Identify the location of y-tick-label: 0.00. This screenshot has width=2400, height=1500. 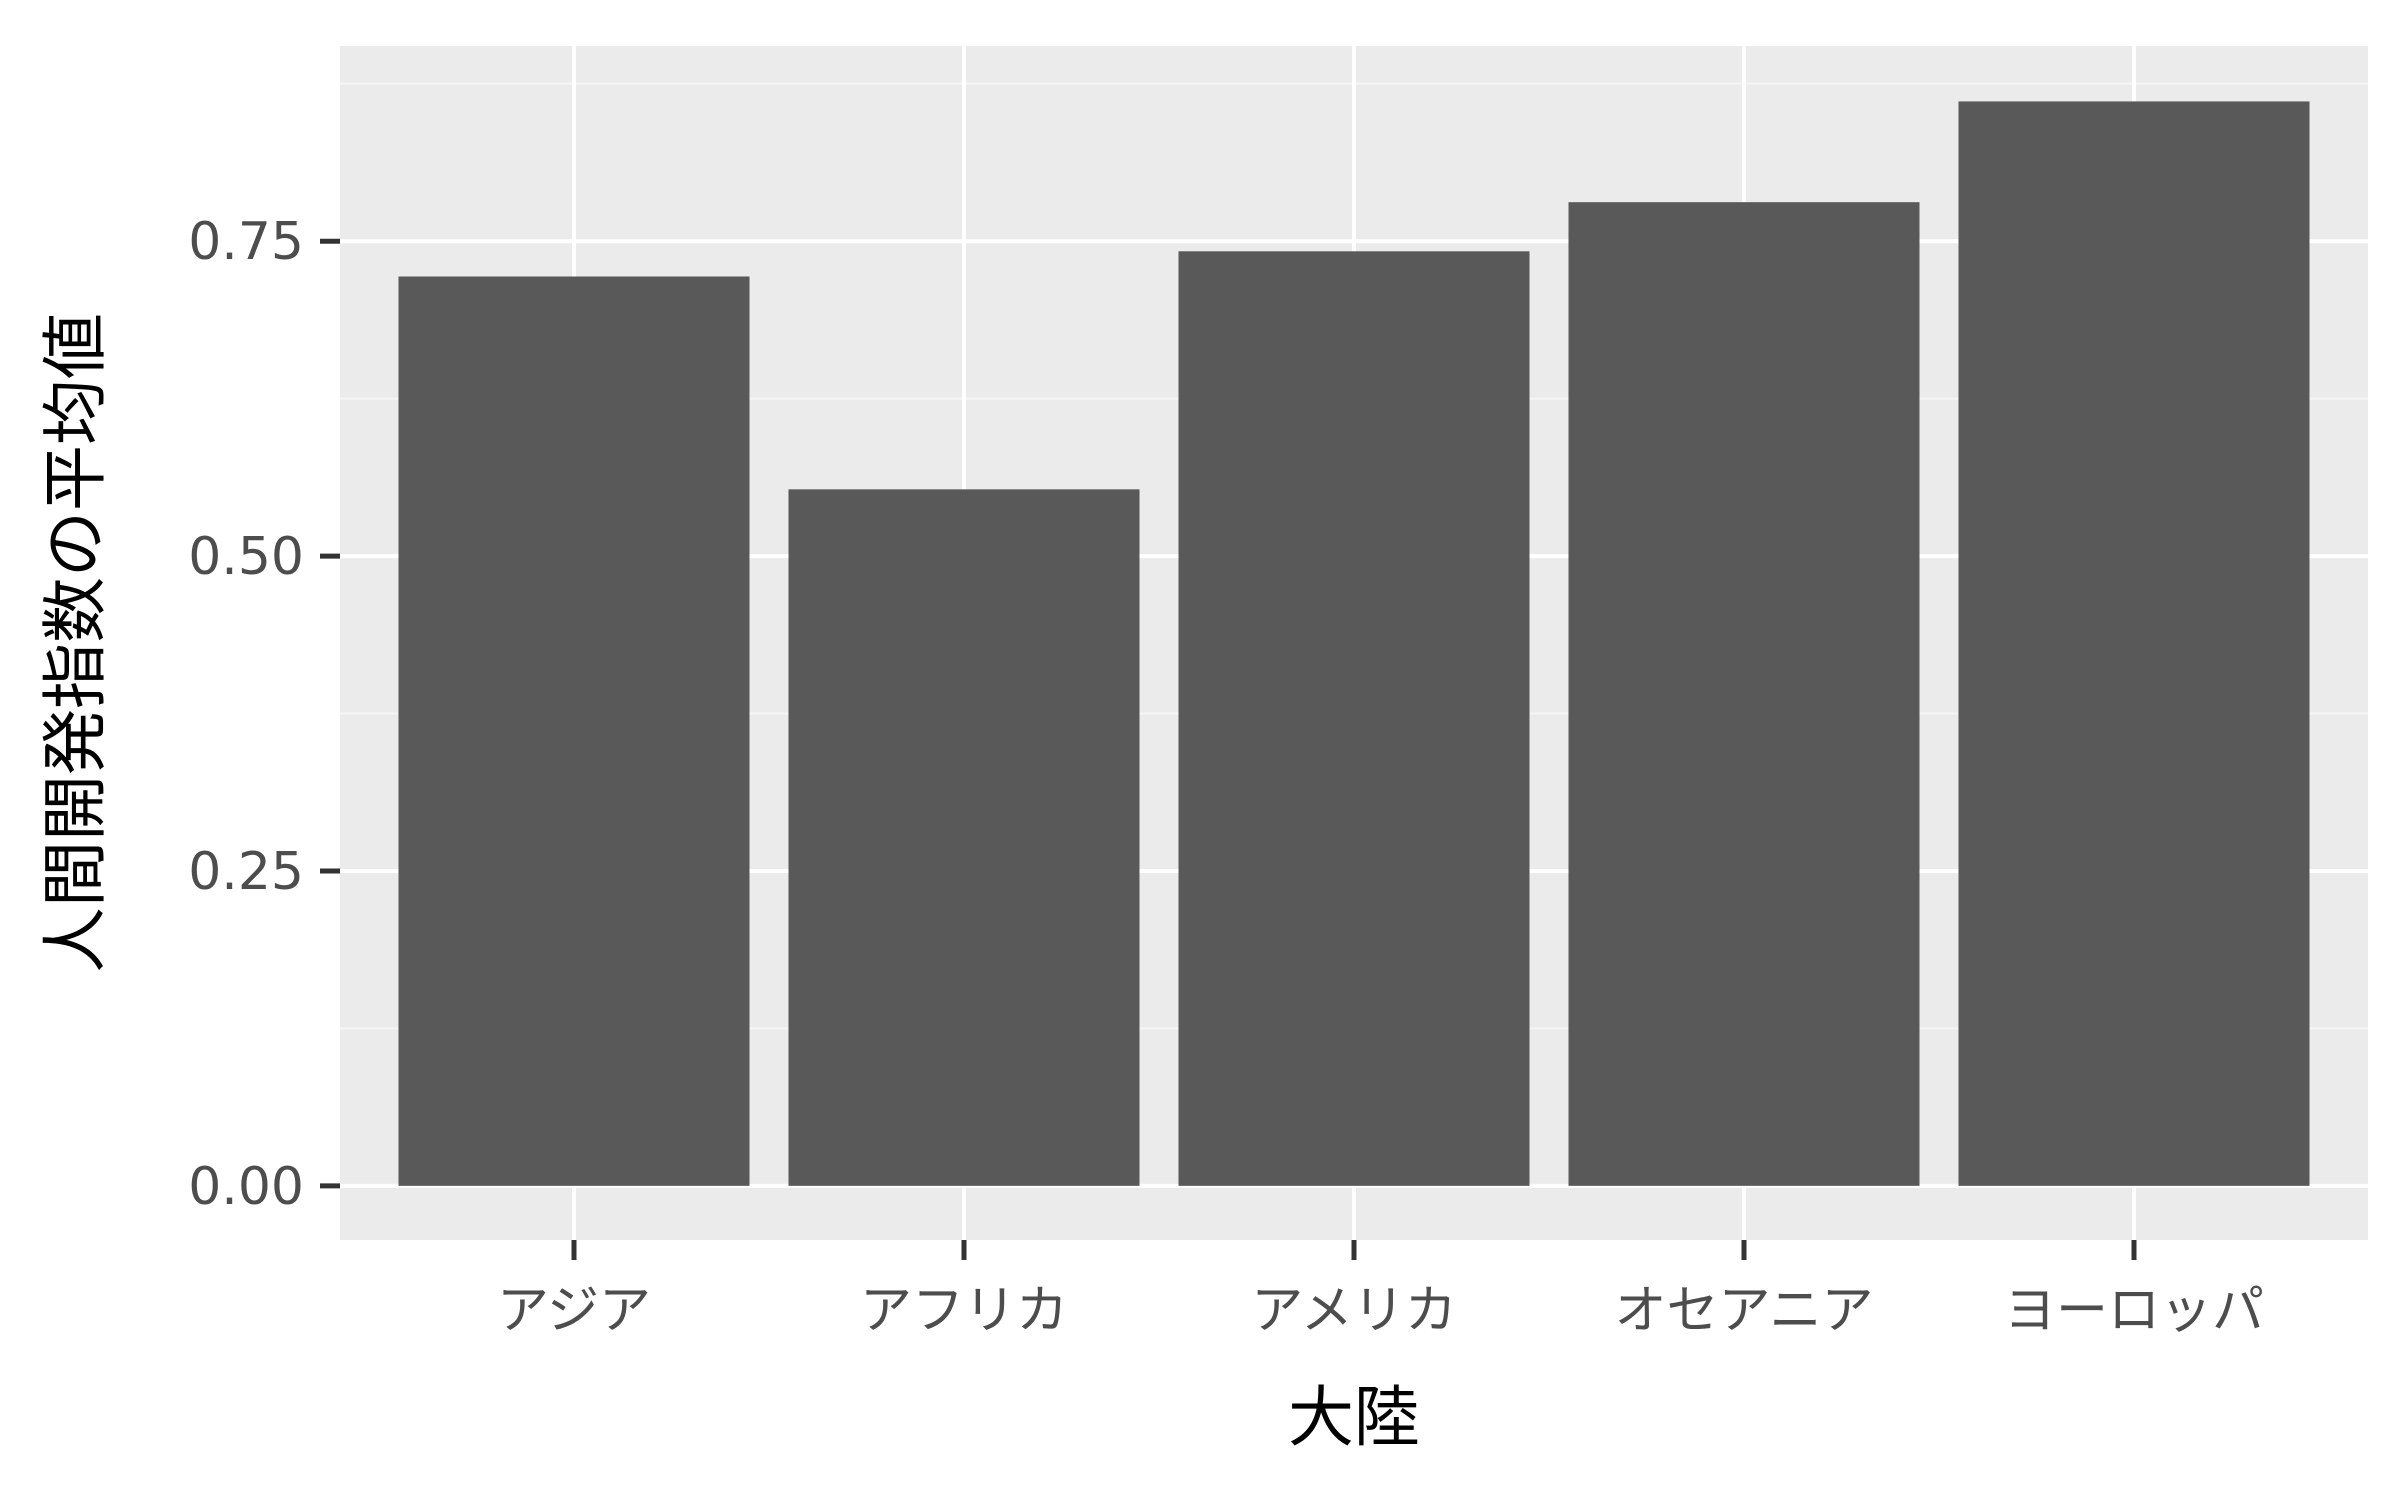
(246, 1187).